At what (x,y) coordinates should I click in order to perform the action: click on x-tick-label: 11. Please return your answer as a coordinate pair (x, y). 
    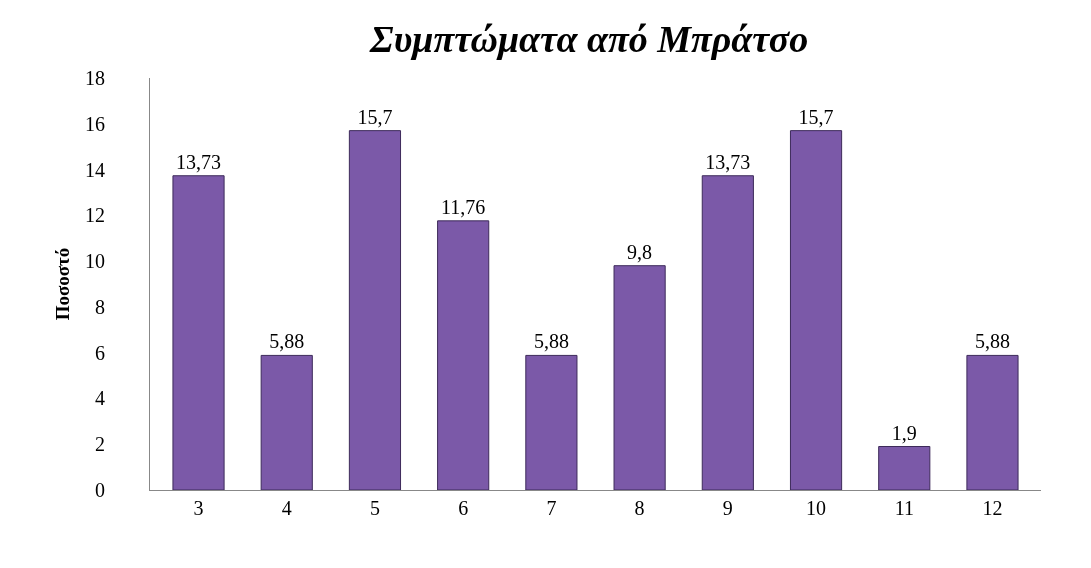
    Looking at the image, I should click on (904, 508).